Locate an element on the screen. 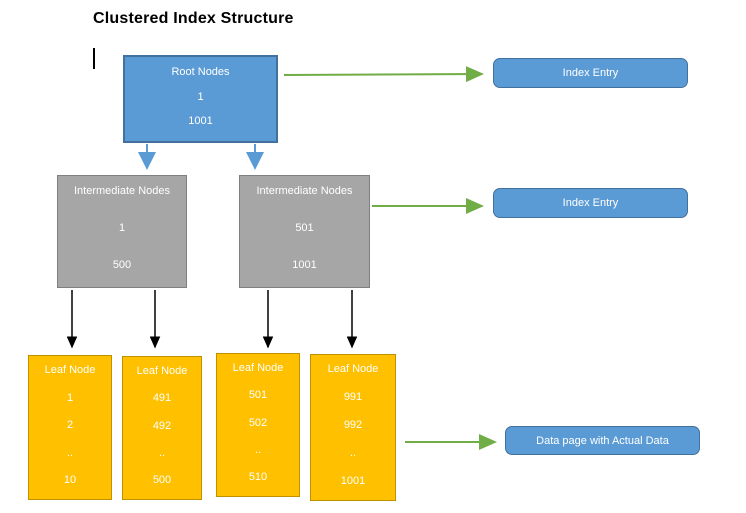 The height and width of the screenshot is (513, 746). leaf-node-box-1: Leaf Node 1 2 .. 10 is located at coordinates (70, 427).